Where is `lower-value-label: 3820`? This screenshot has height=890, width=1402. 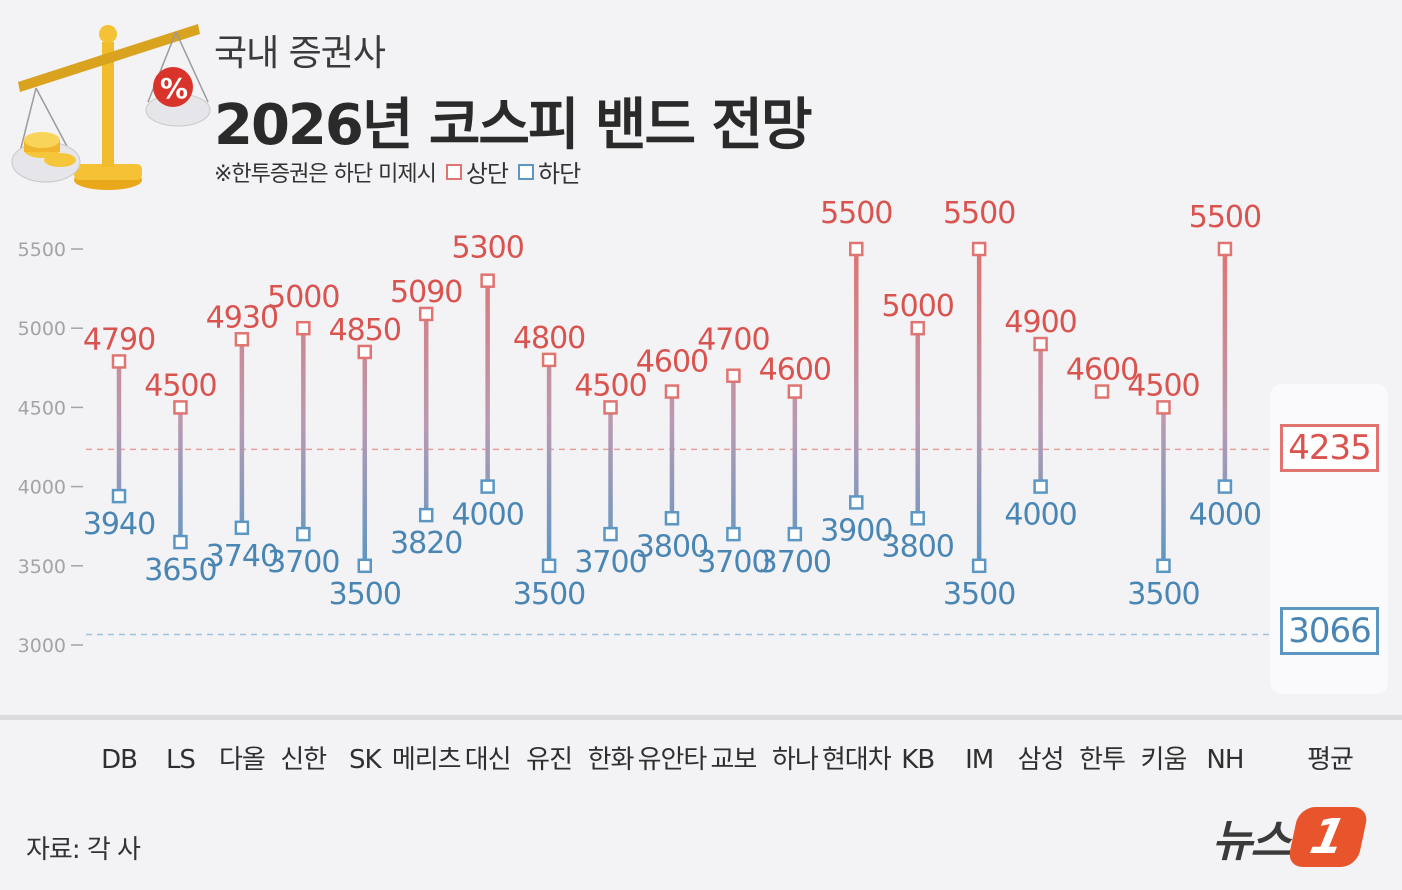 lower-value-label: 3820 is located at coordinates (426, 543).